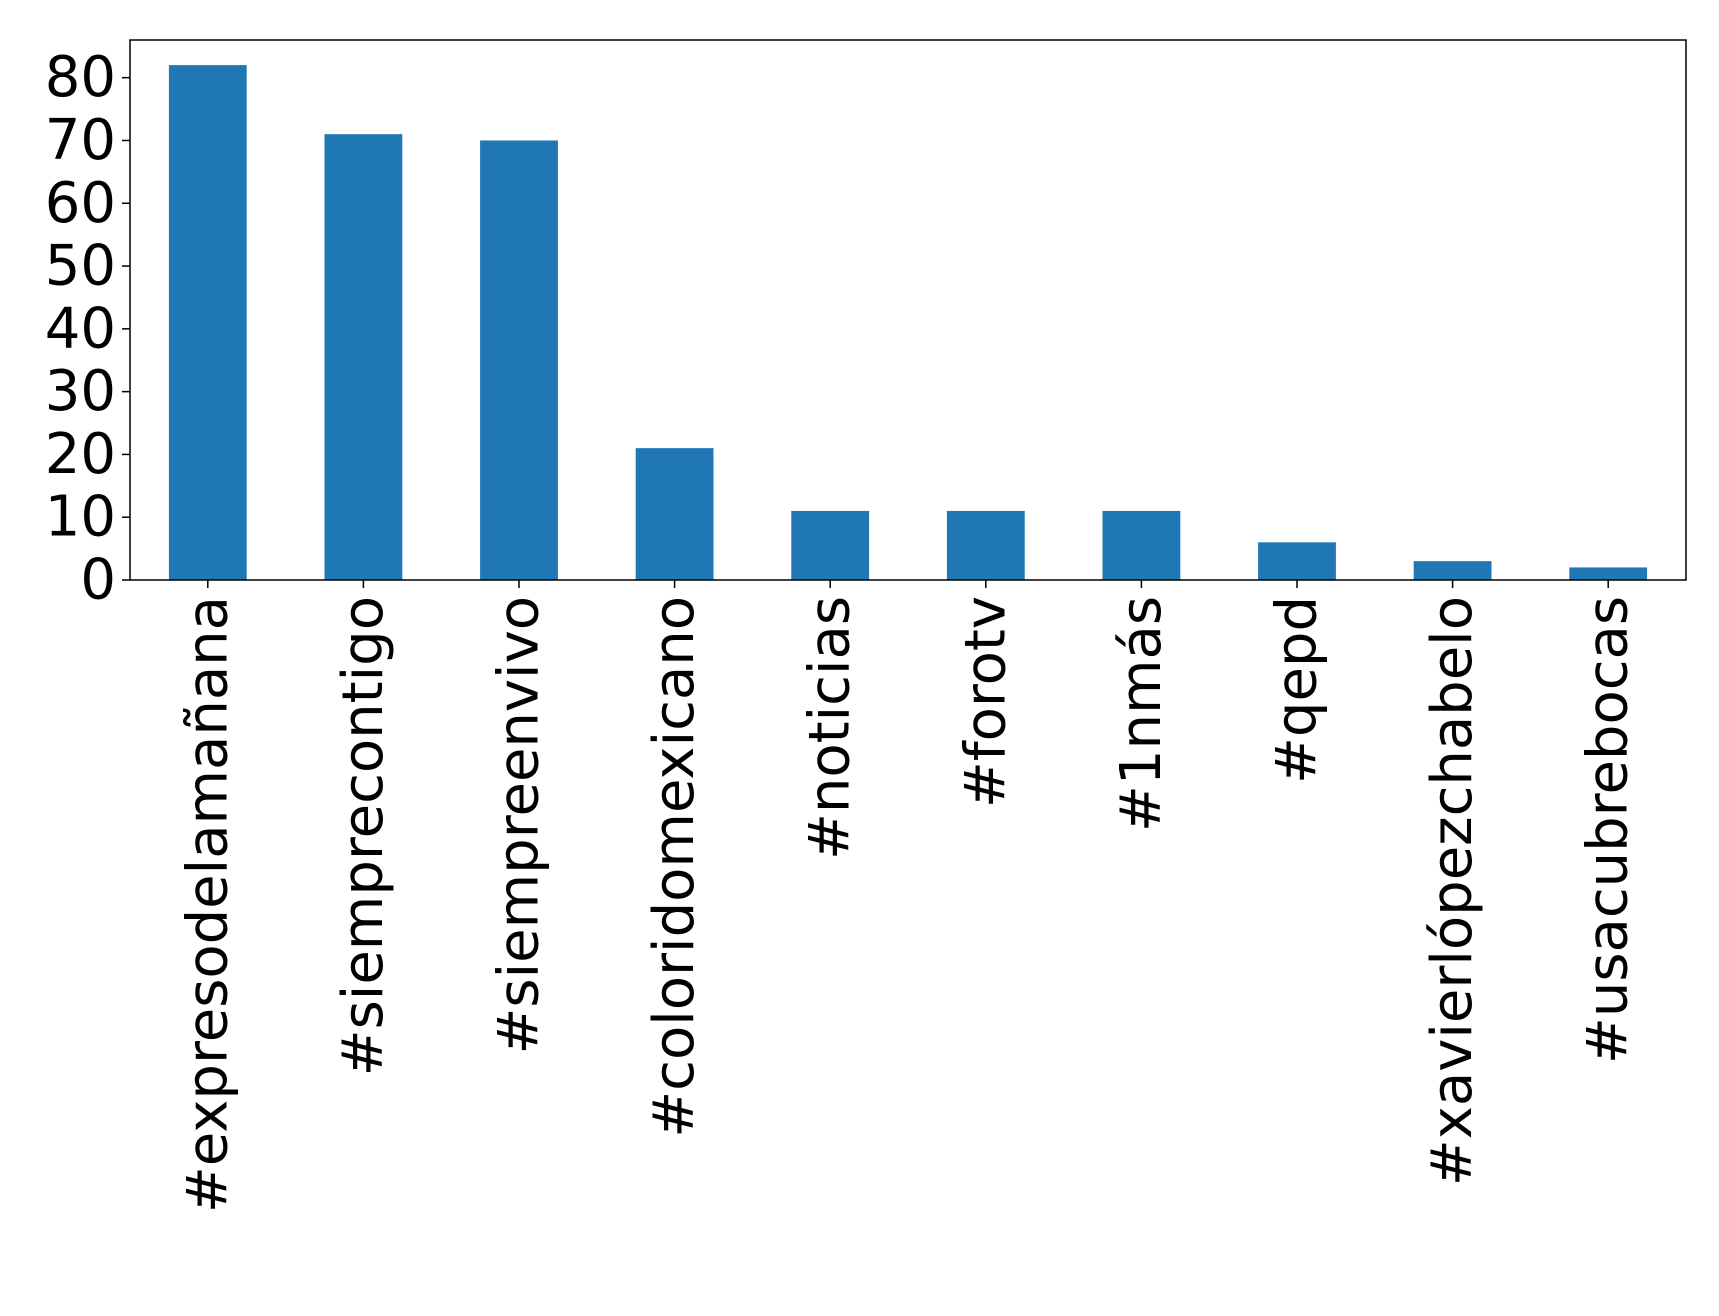 The image size is (1719, 1316). Describe the element at coordinates (207, 904) in the screenshot. I see `x-tick-label: #expresodelamañana` at that location.